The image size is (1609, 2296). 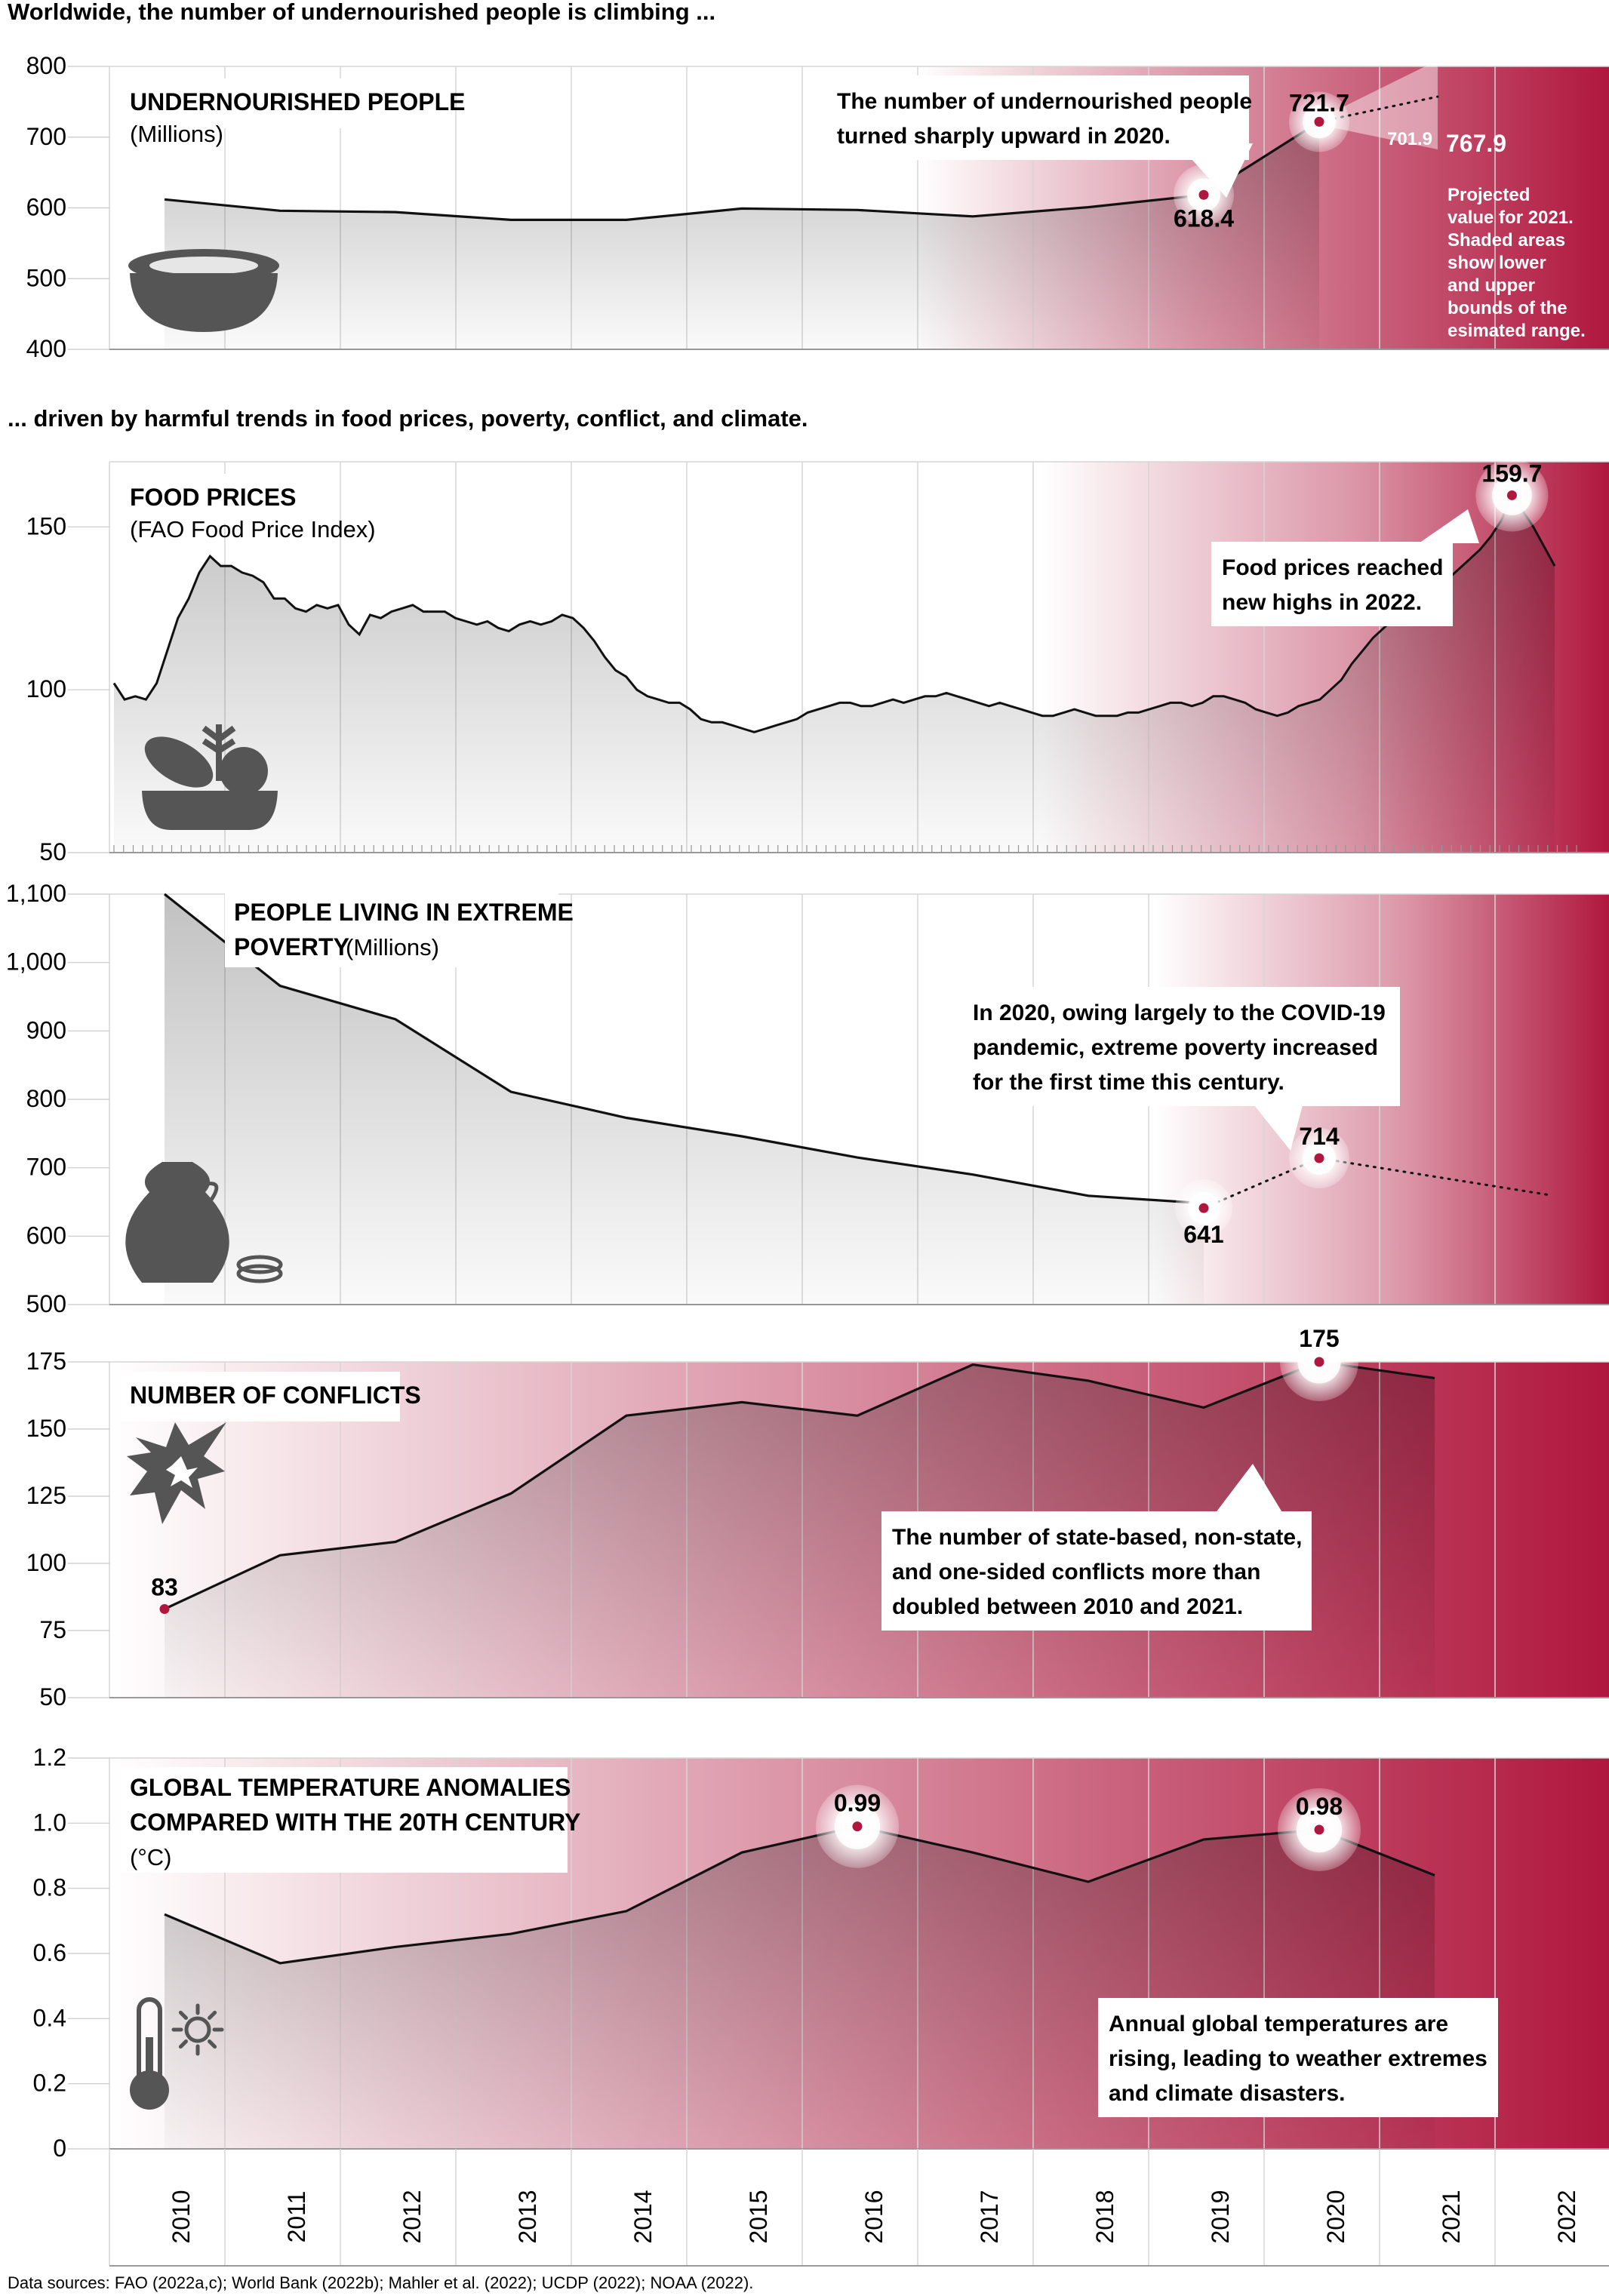 I want to click on p1-label-projection: 767.9, so click(x=1476, y=143).